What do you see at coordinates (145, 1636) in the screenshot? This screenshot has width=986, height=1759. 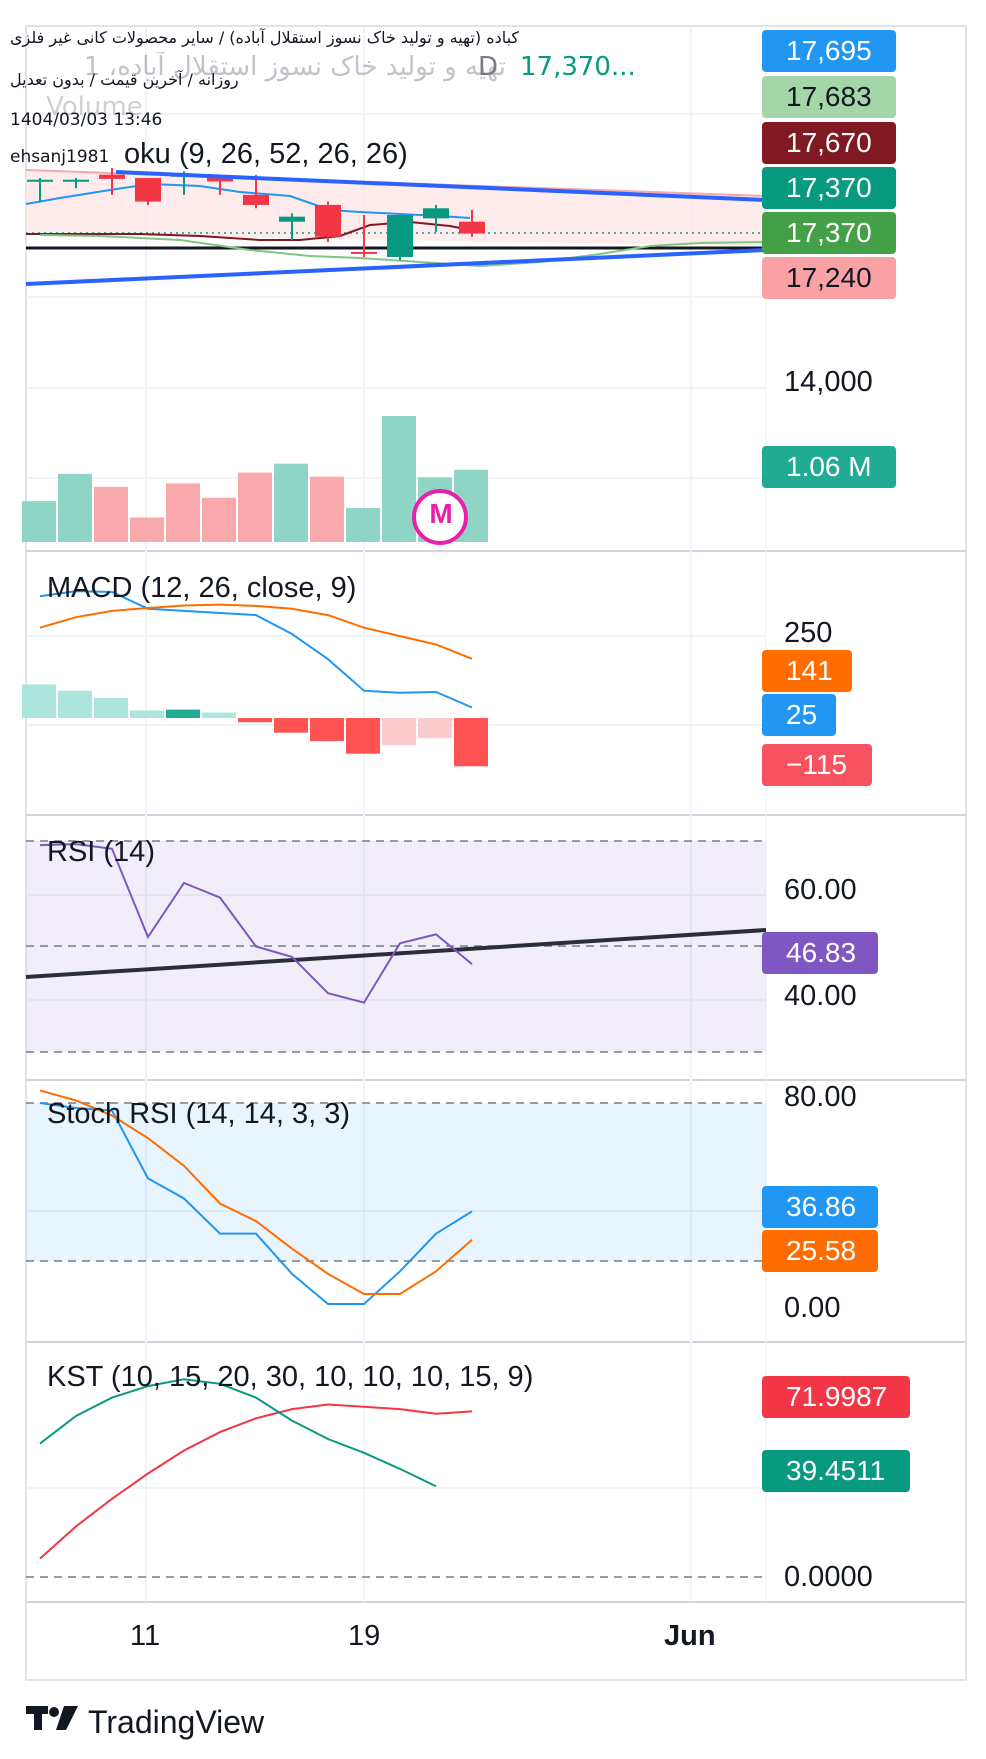 I see `x-label-11: 11` at bounding box center [145, 1636].